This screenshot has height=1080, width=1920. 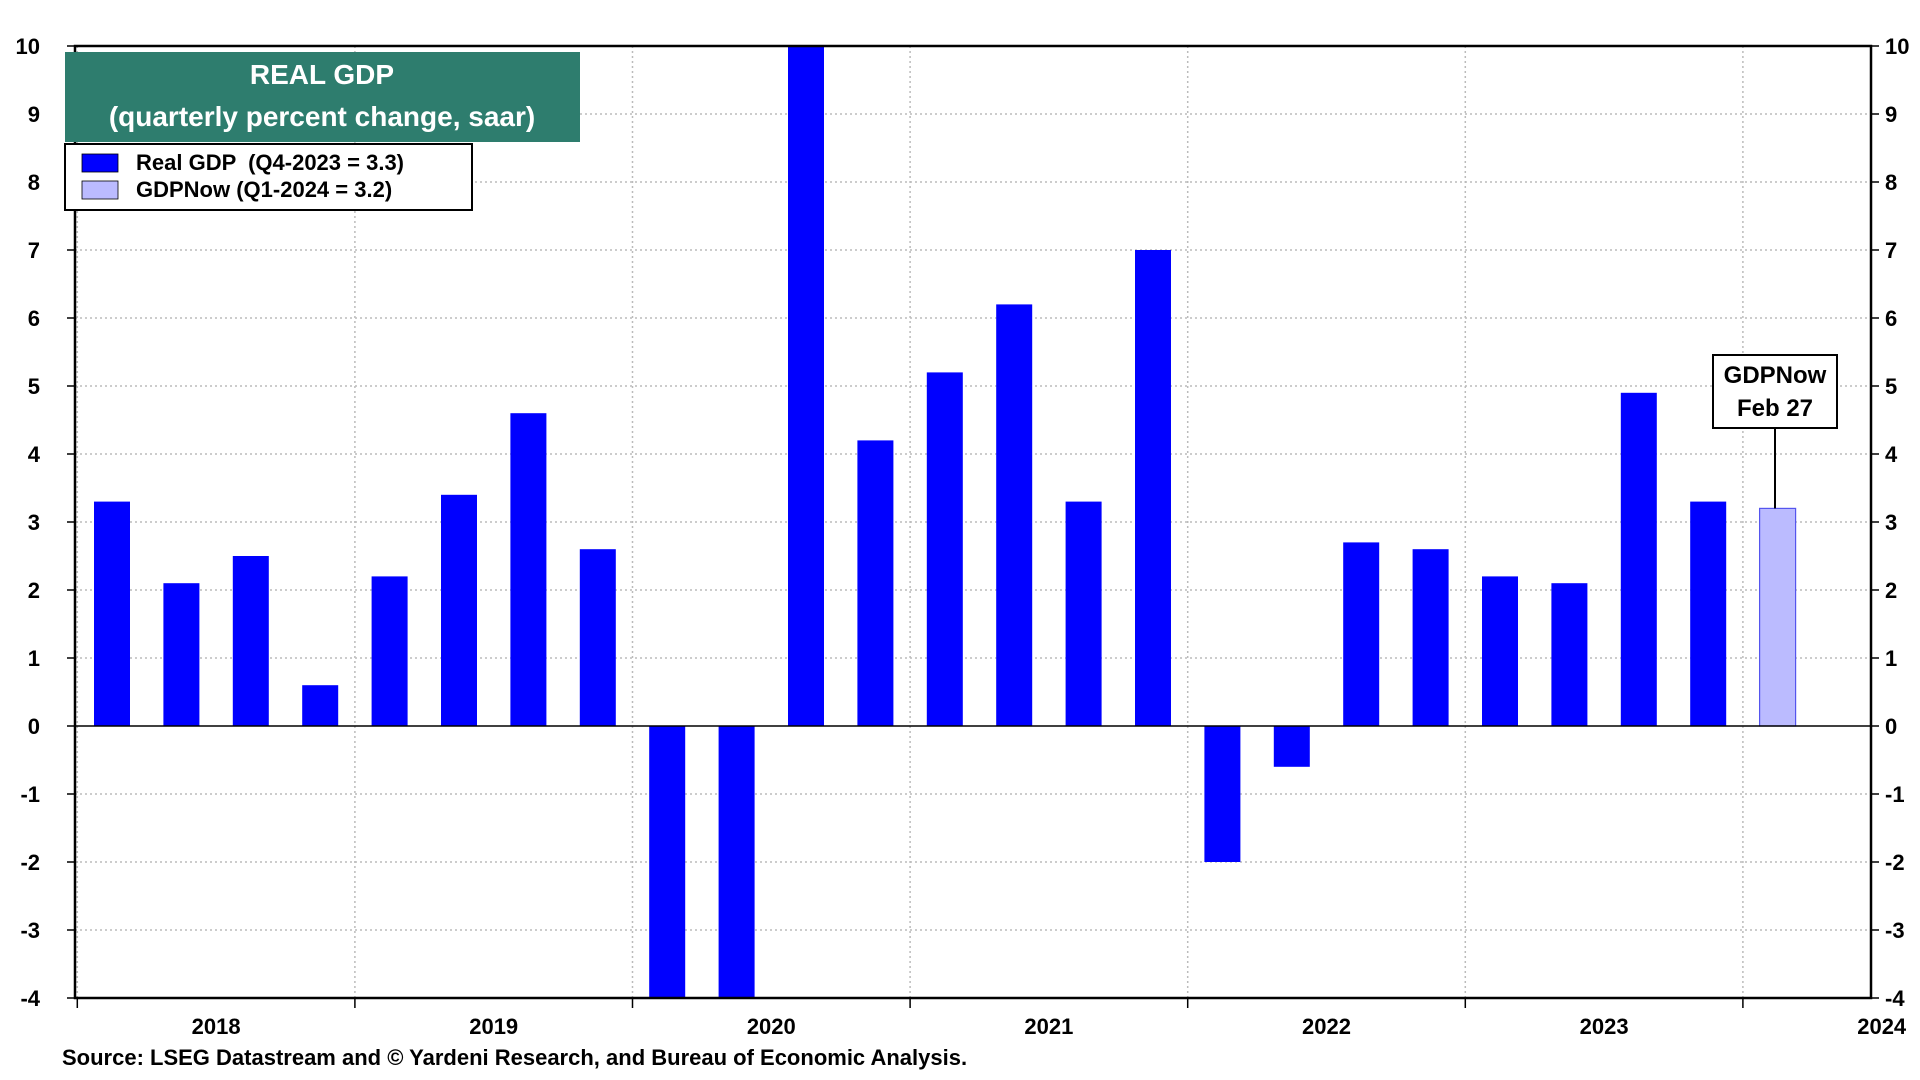 What do you see at coordinates (1891, 522) in the screenshot?
I see `y-tick-label-right: 3` at bounding box center [1891, 522].